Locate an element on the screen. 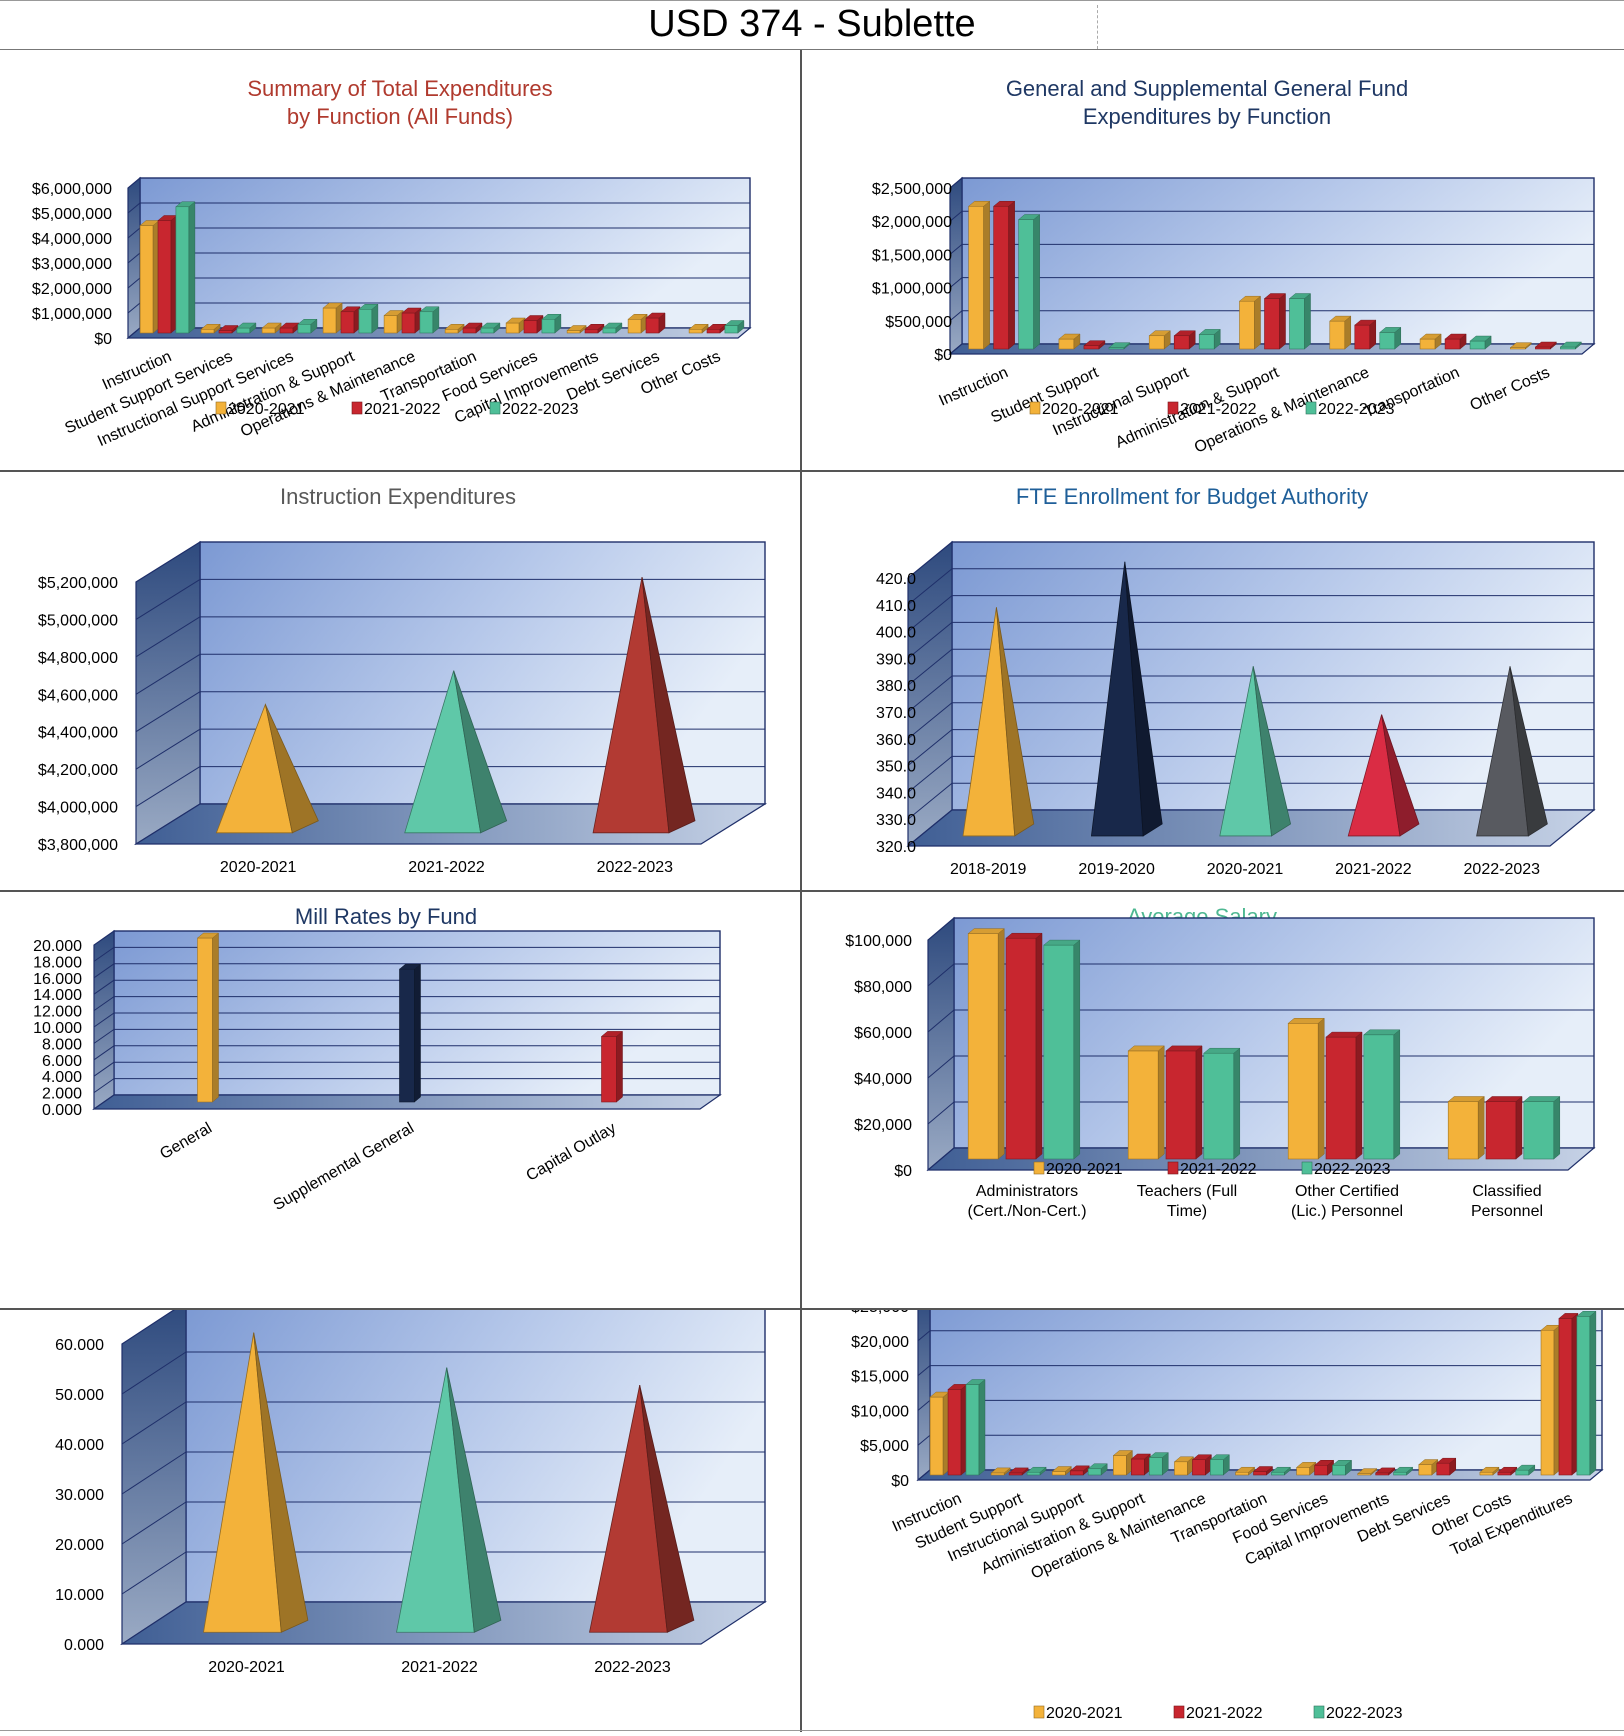 This screenshot has height=1736, width=1624. bar-student-support-services-2022-2023 is located at coordinates (246, 328).